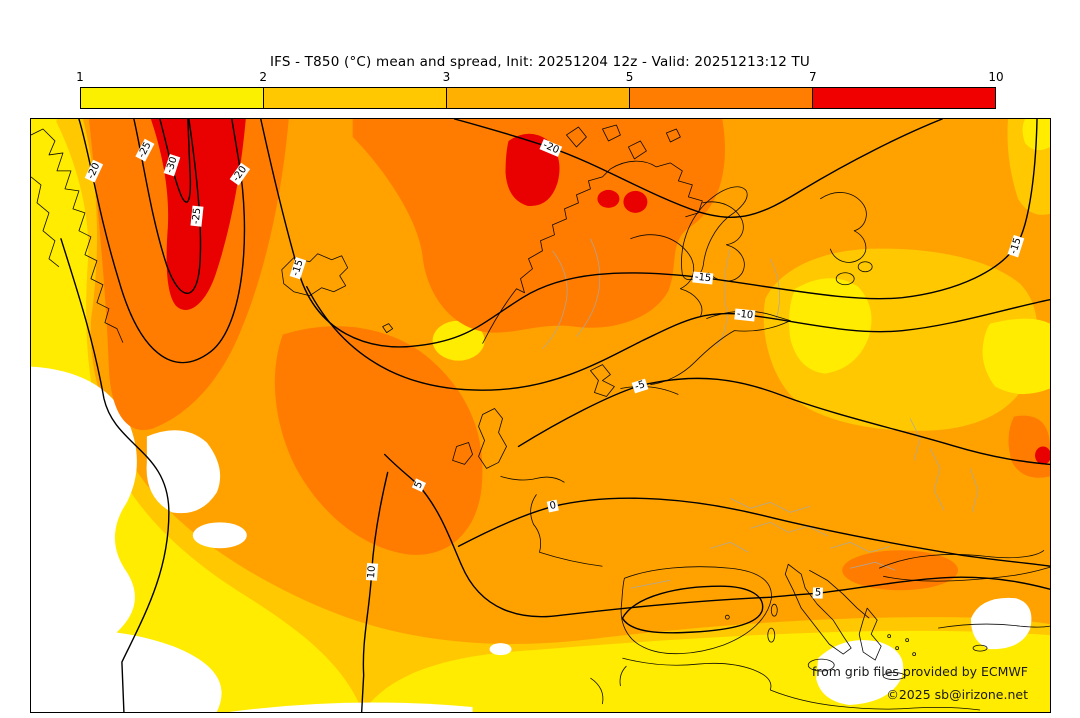 The height and width of the screenshot is (718, 1080). Describe the element at coordinates (263, 77) in the screenshot. I see `colorbar-tick: 2` at that location.